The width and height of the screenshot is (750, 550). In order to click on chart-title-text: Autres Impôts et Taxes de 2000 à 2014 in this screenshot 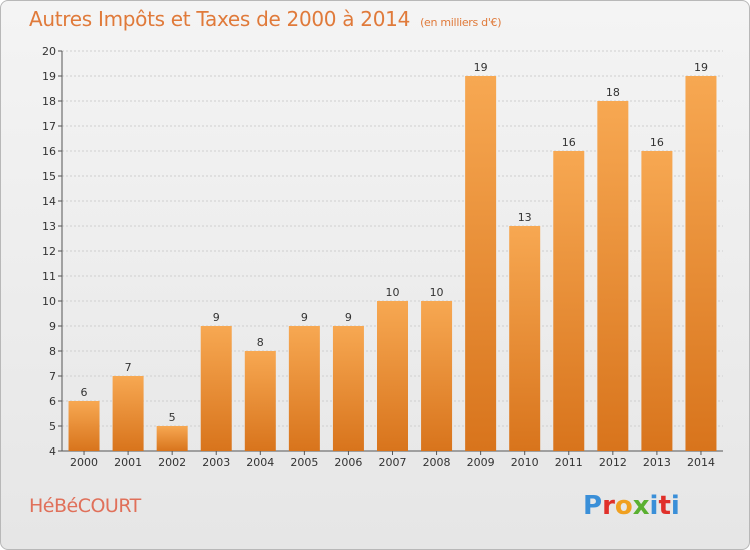, I will do `click(219, 19)`.